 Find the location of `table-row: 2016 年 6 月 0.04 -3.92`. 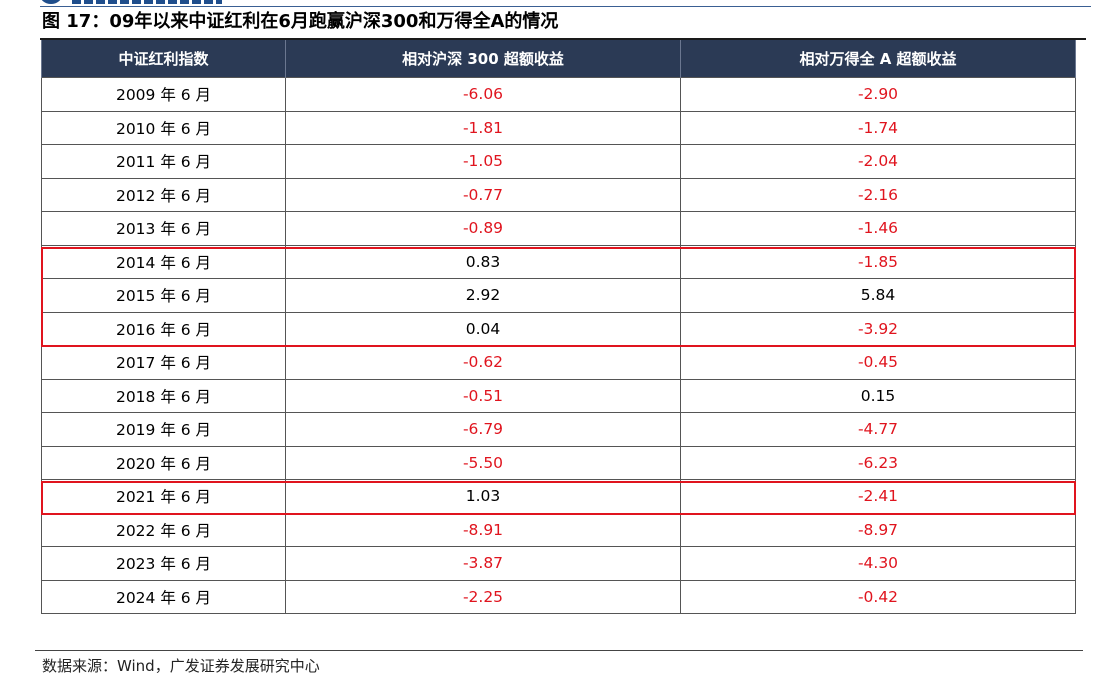

table-row: 2016 年 6 月 0.04 -3.92 is located at coordinates (558, 328).